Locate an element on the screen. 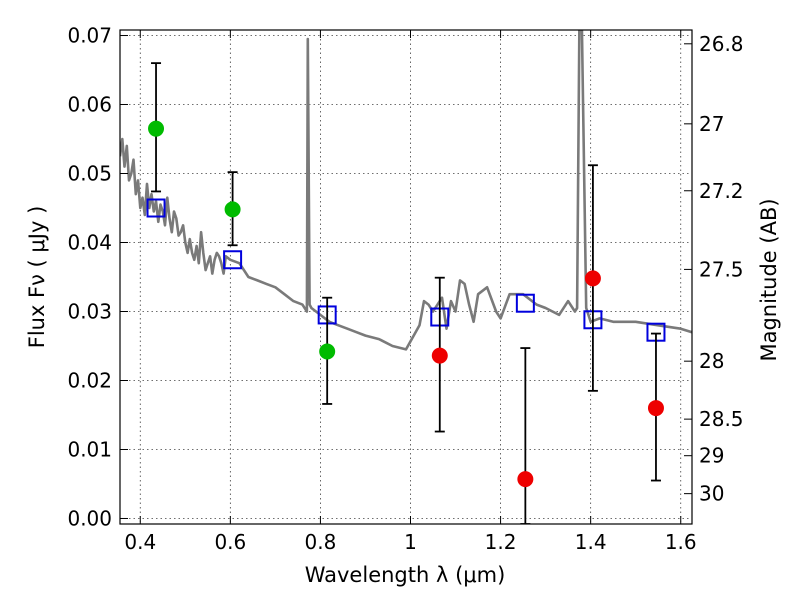  y2-tick-label: 26.8 is located at coordinates (721, 44).